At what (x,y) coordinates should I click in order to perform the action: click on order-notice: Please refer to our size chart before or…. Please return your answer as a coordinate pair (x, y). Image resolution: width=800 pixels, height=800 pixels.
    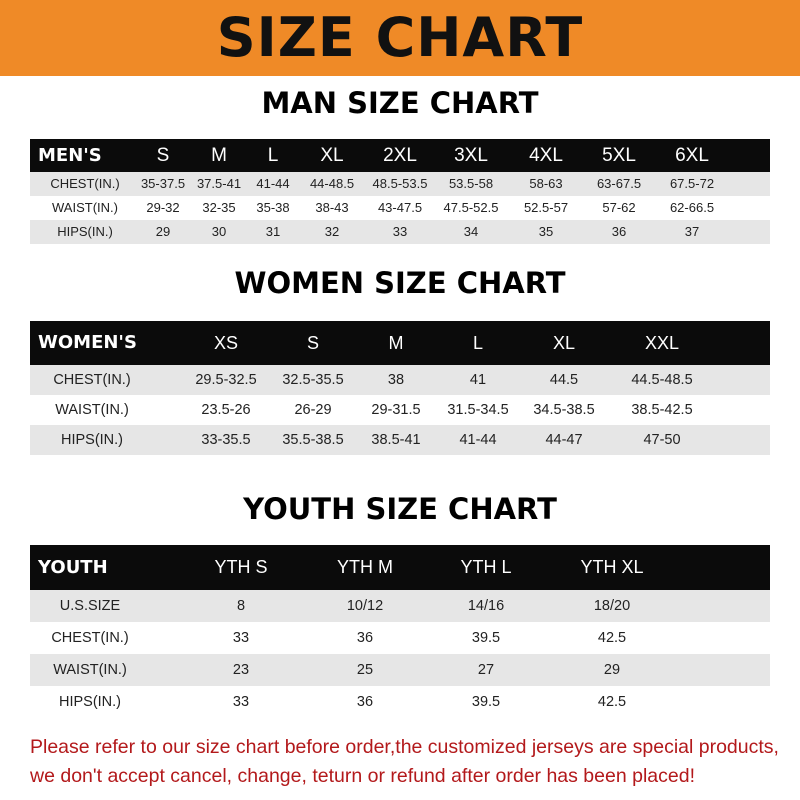
    Looking at the image, I should click on (410, 762).